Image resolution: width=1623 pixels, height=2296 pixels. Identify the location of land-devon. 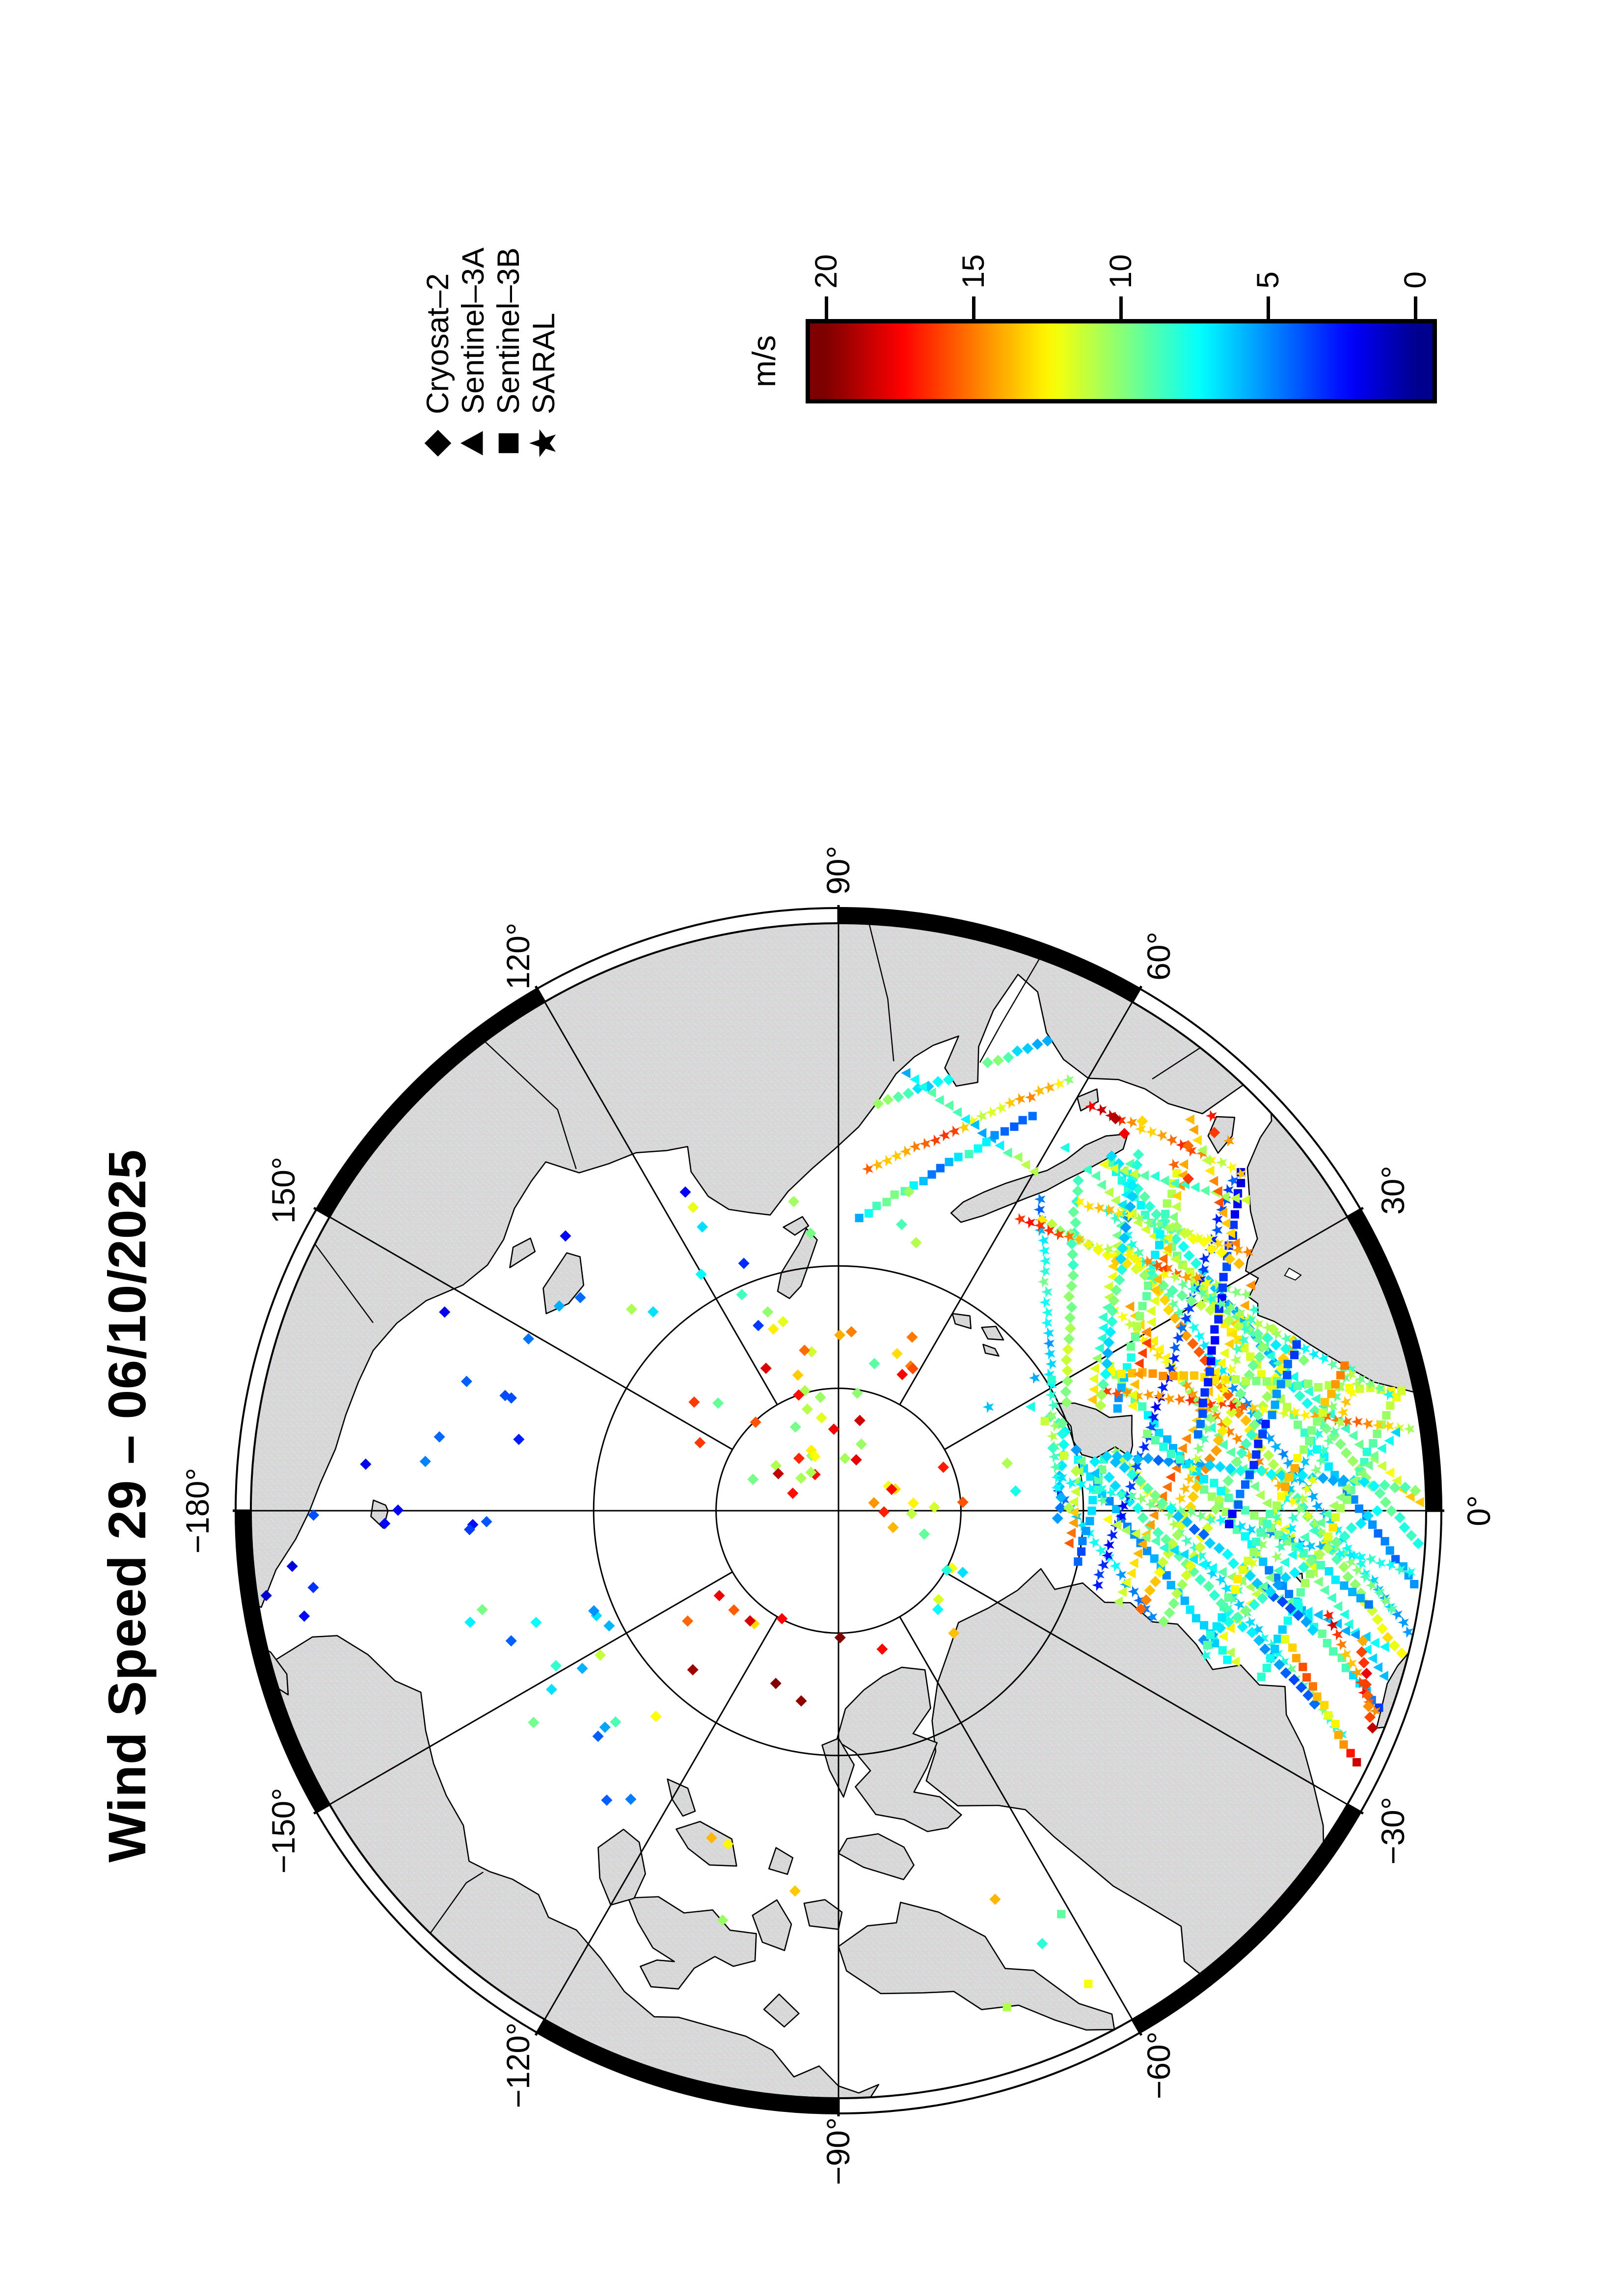
(876, 1857).